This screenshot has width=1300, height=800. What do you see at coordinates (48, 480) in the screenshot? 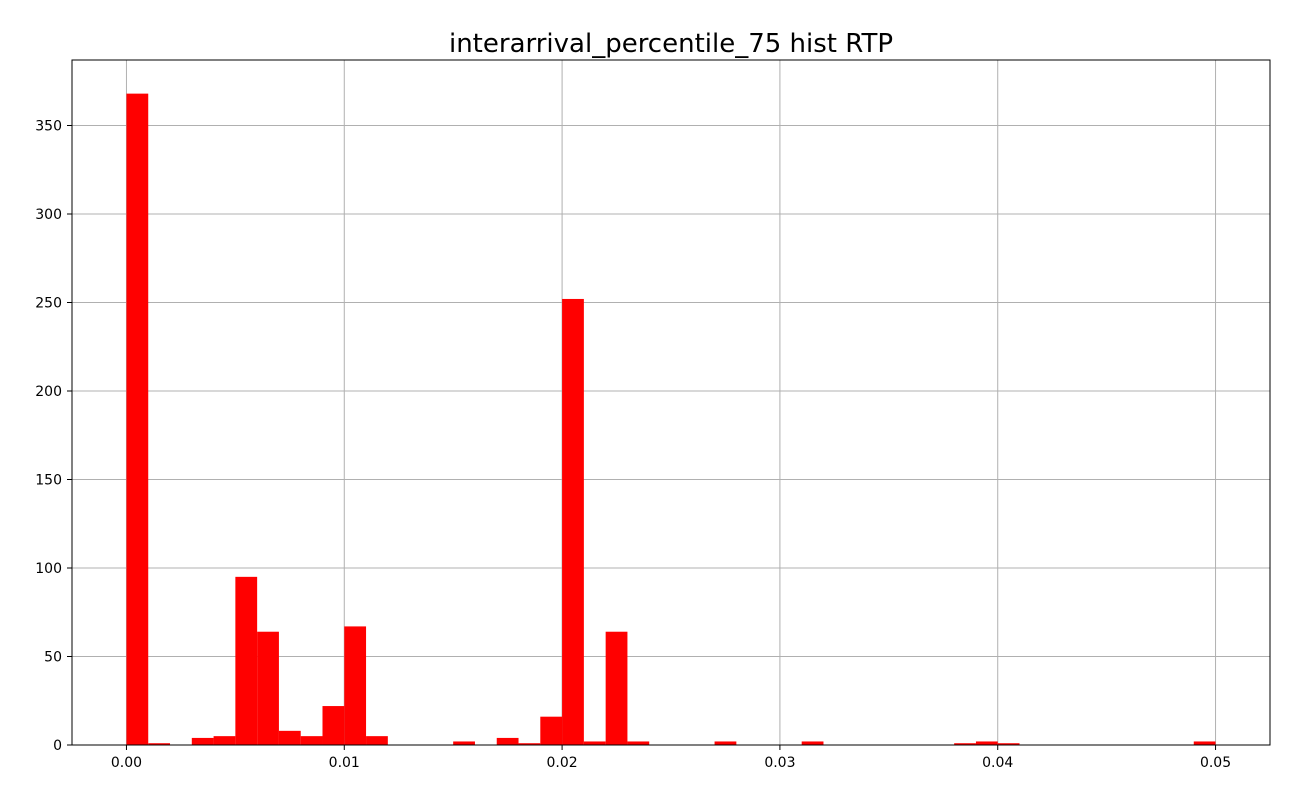
I see `y-tick-label: 150` at bounding box center [48, 480].